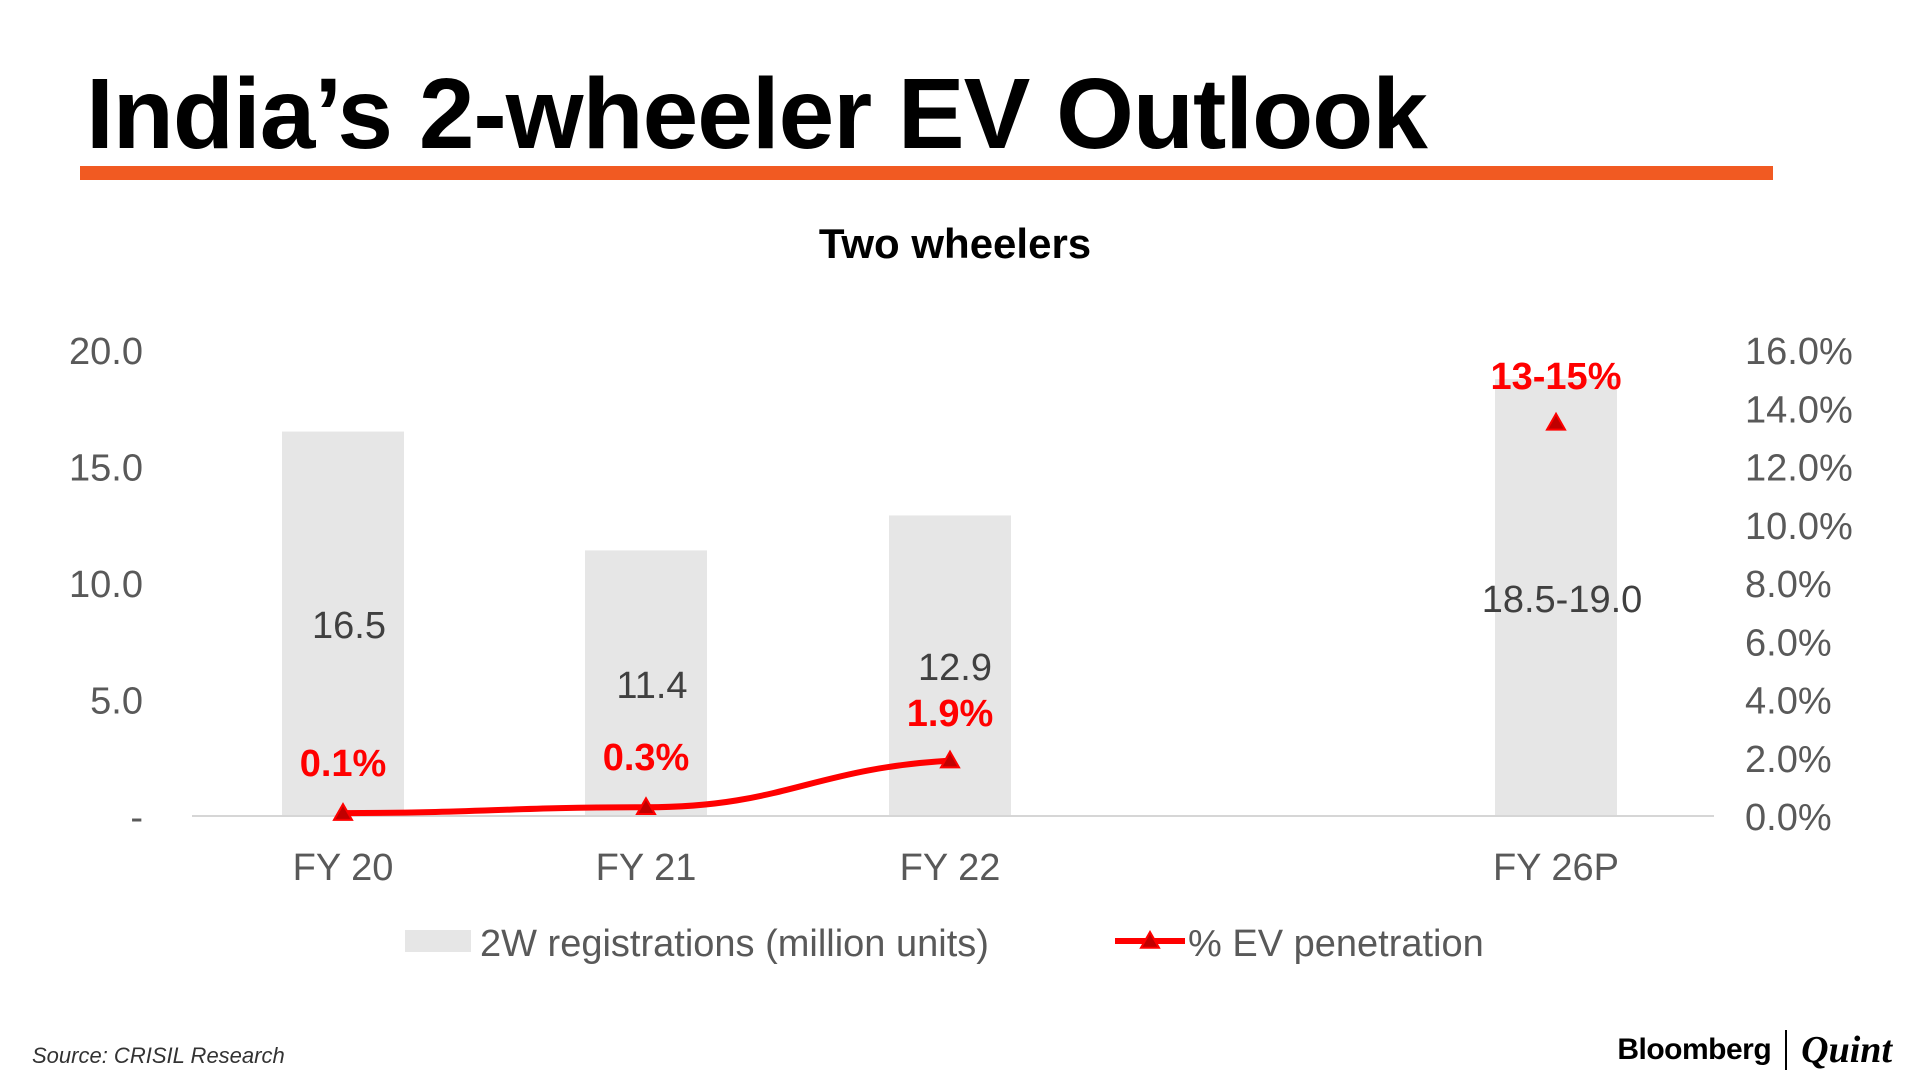 The image size is (1920, 1085). I want to click on legend-line-label: % EV penetration, so click(1336, 944).